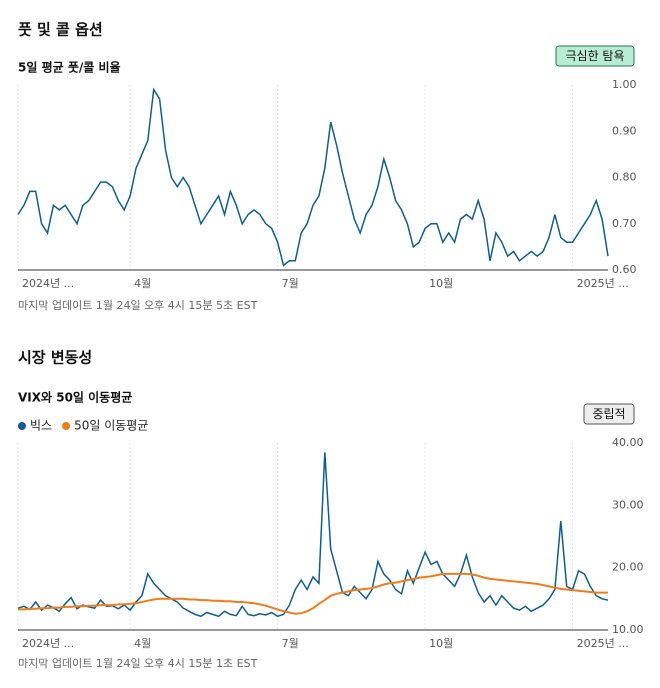 This screenshot has width=660, height=688. I want to click on legend-label: 50일 이동평균, so click(111, 426).